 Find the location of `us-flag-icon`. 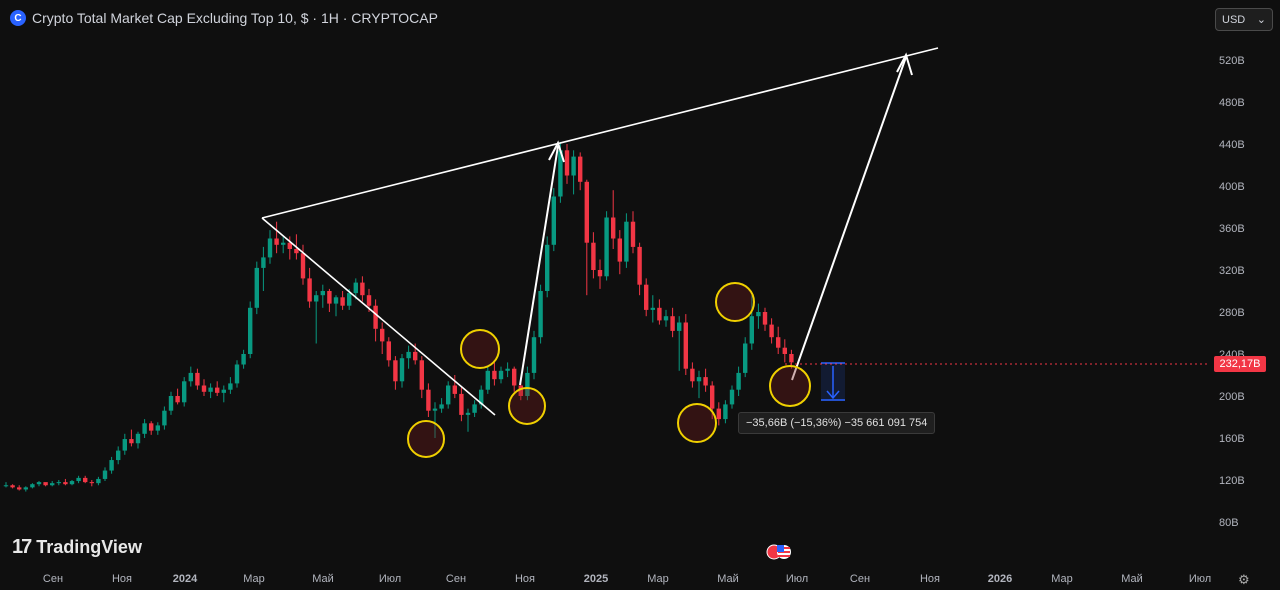

us-flag-icon is located at coordinates (779, 552).